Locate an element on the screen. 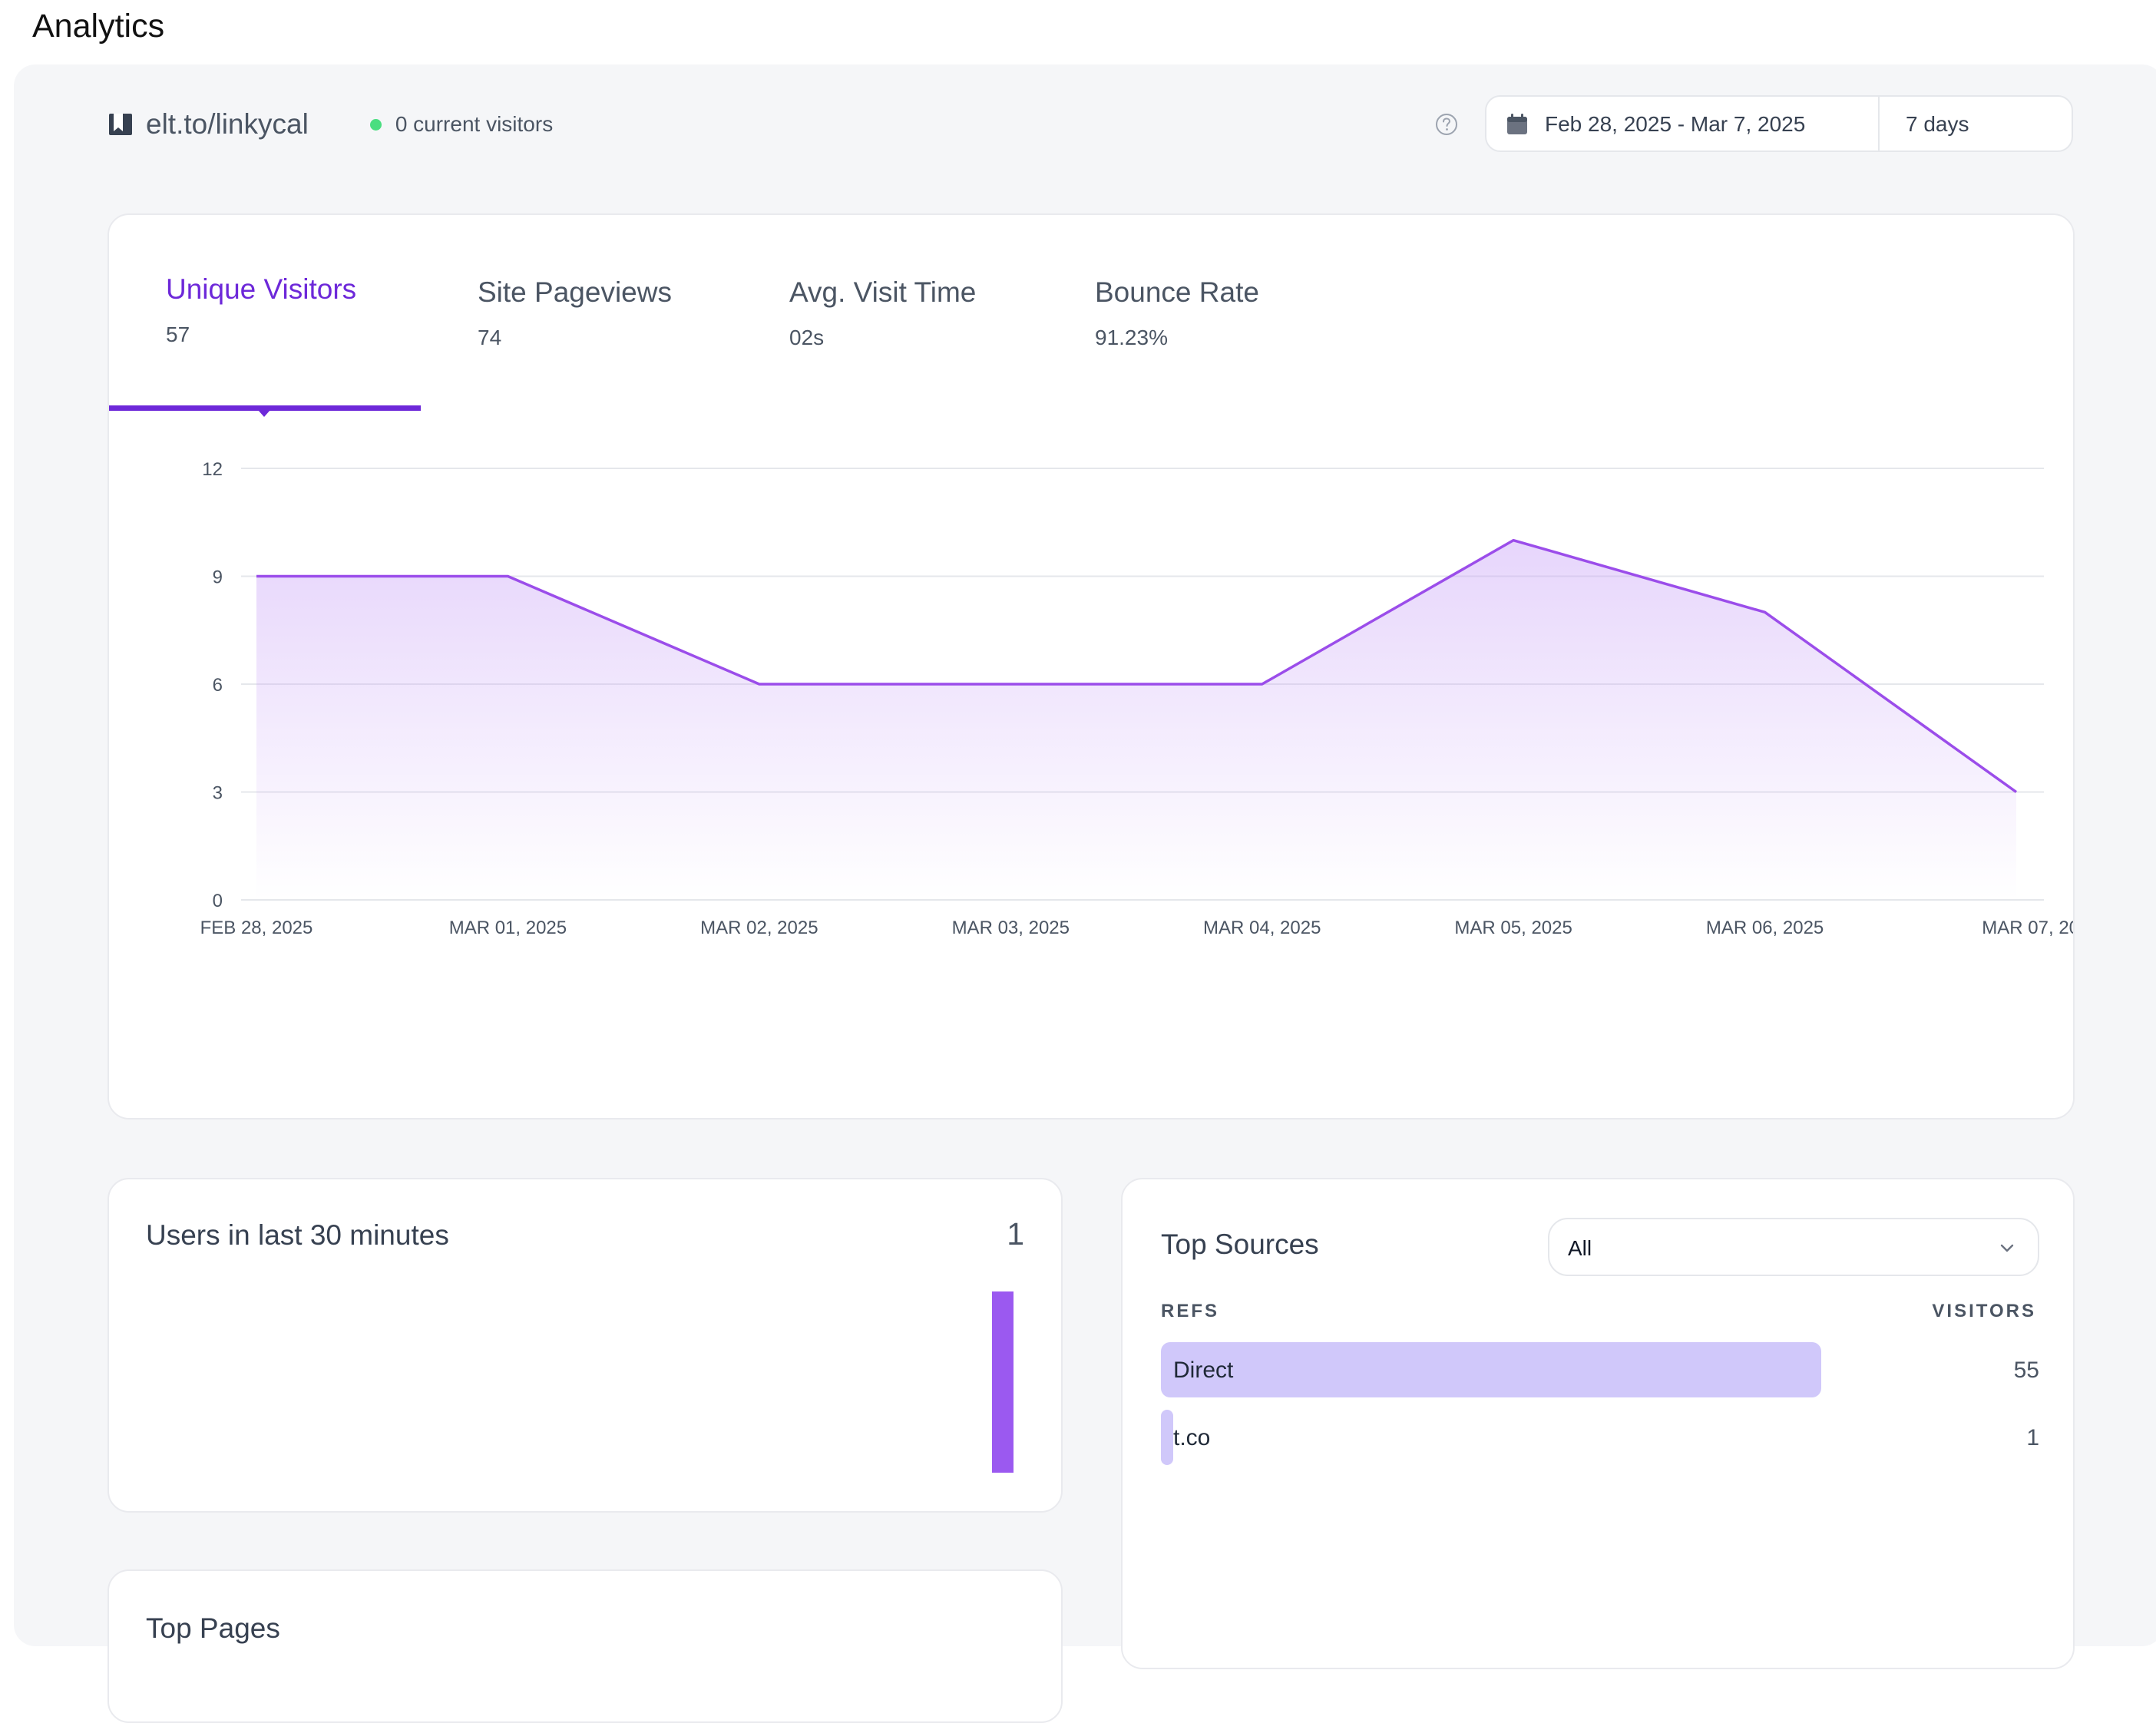 The height and width of the screenshot is (1723, 2156). y-tick-label: 3 is located at coordinates (218, 793).